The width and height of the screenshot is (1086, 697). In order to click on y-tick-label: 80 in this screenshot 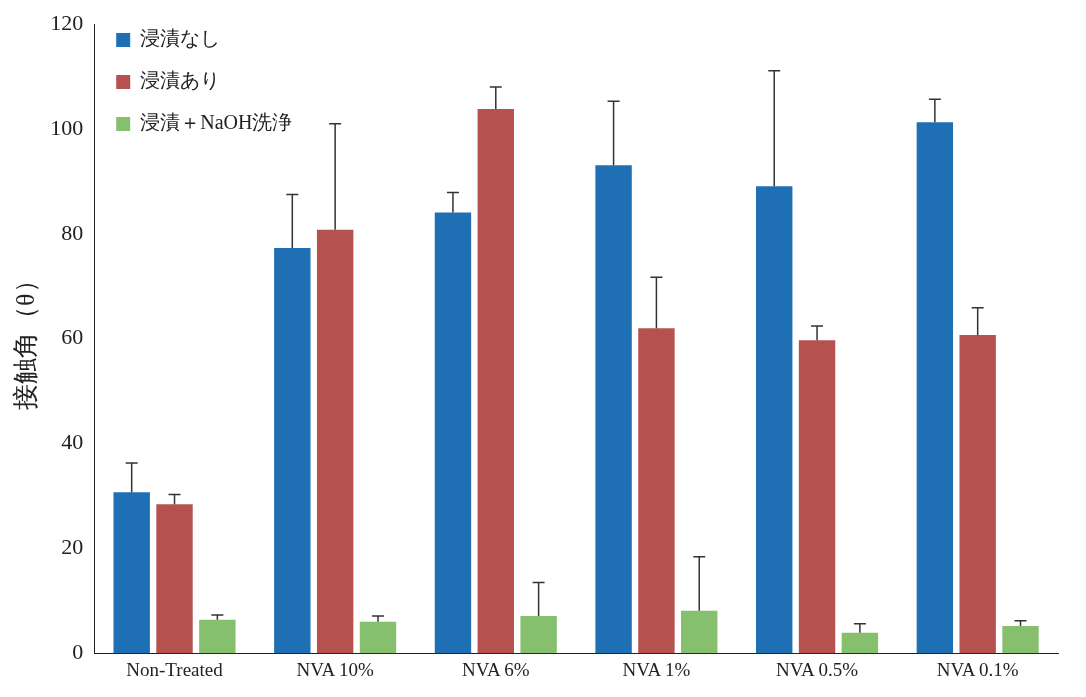, I will do `click(72, 232)`.